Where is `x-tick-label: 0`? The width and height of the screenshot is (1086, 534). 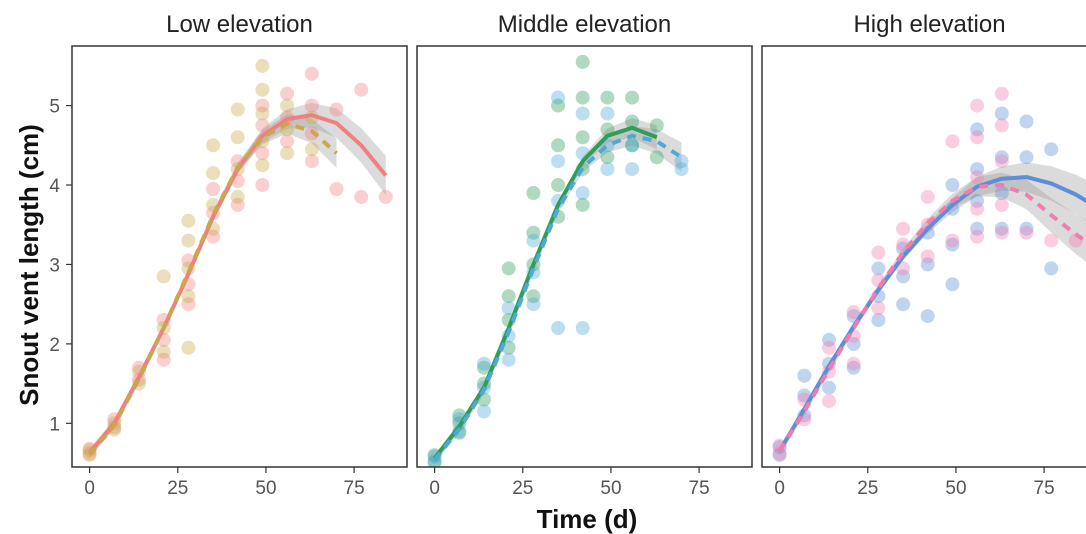
x-tick-label: 0 is located at coordinates (779, 488).